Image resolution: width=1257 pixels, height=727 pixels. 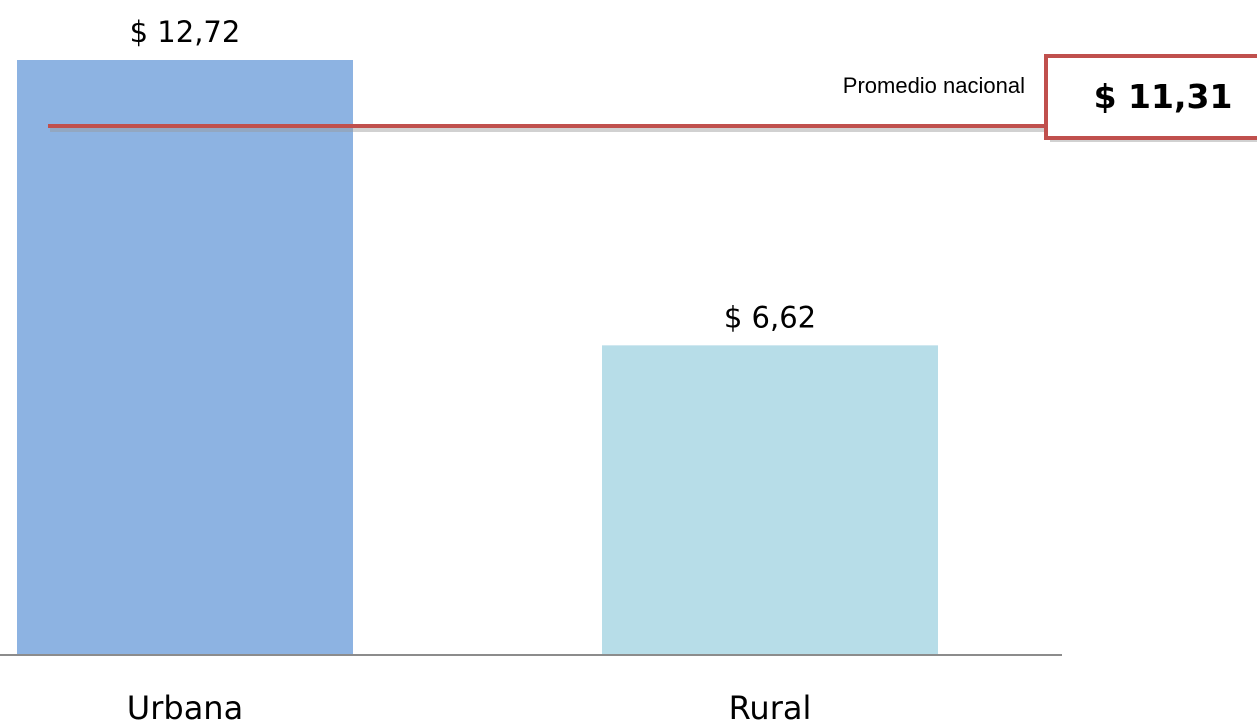 I want to click on national-average-value-box, so click(x=1150, y=97).